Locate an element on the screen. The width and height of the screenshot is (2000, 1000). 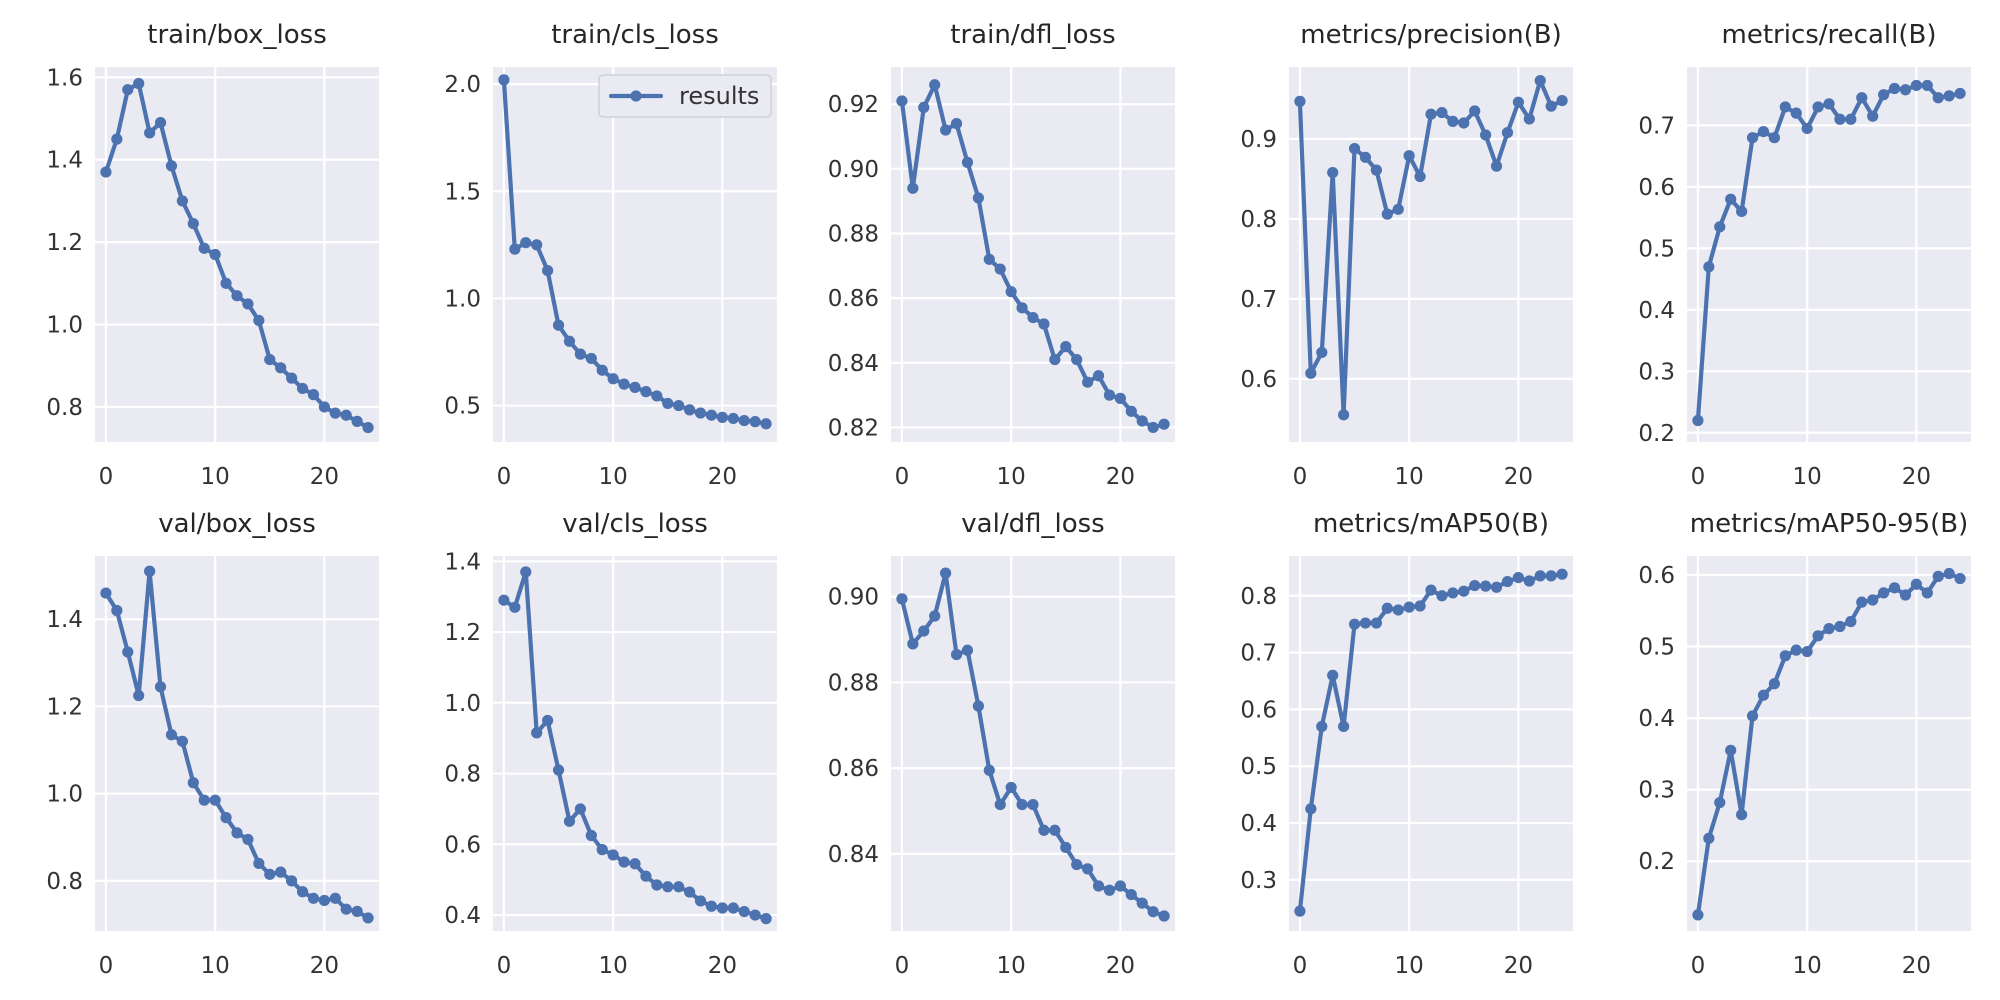
subplot-metrics-map50-95-b: metrics/mAP50-95(B) 0 10 20 0.2 0.3 0.4 0.5 0.6 is located at coordinates (1804, 744).